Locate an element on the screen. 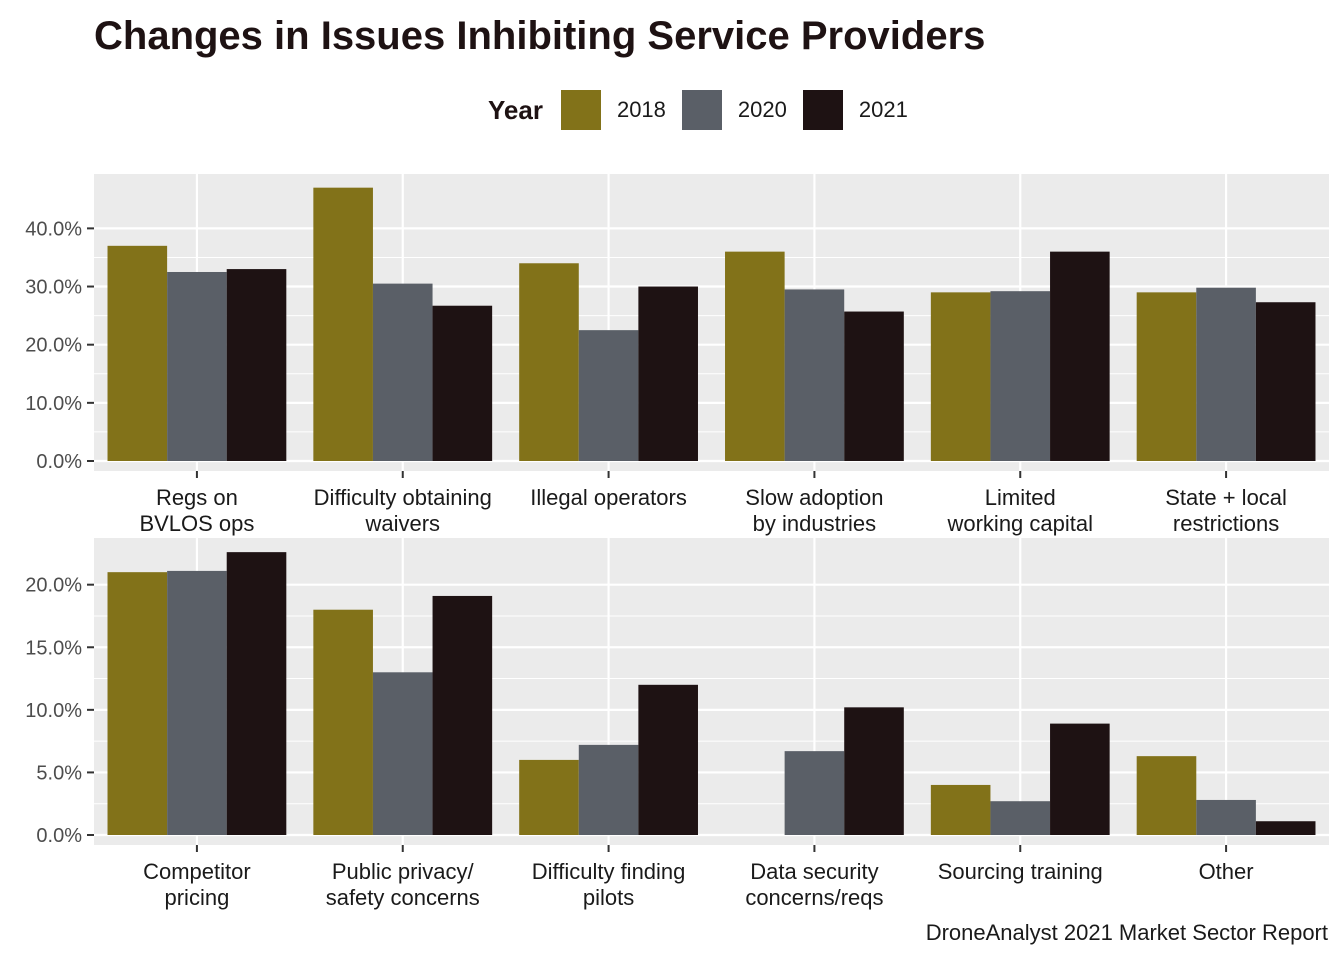 Image resolution: width=1344 pixels, height=960 pixels. x-tick-label: Sourcing training is located at coordinates (1020, 871).